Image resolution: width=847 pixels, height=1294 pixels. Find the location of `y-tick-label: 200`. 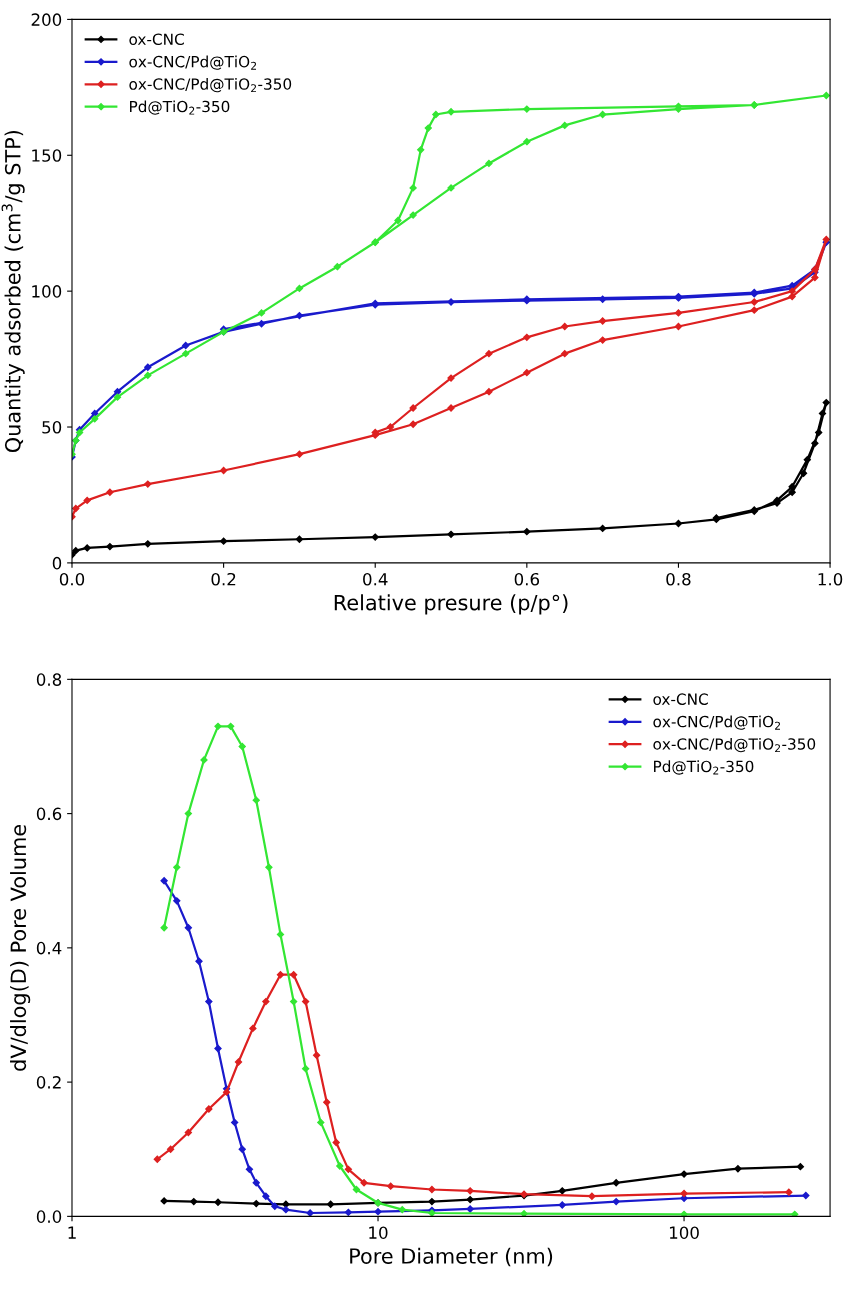

y-tick-label: 200 is located at coordinates (46, 19).